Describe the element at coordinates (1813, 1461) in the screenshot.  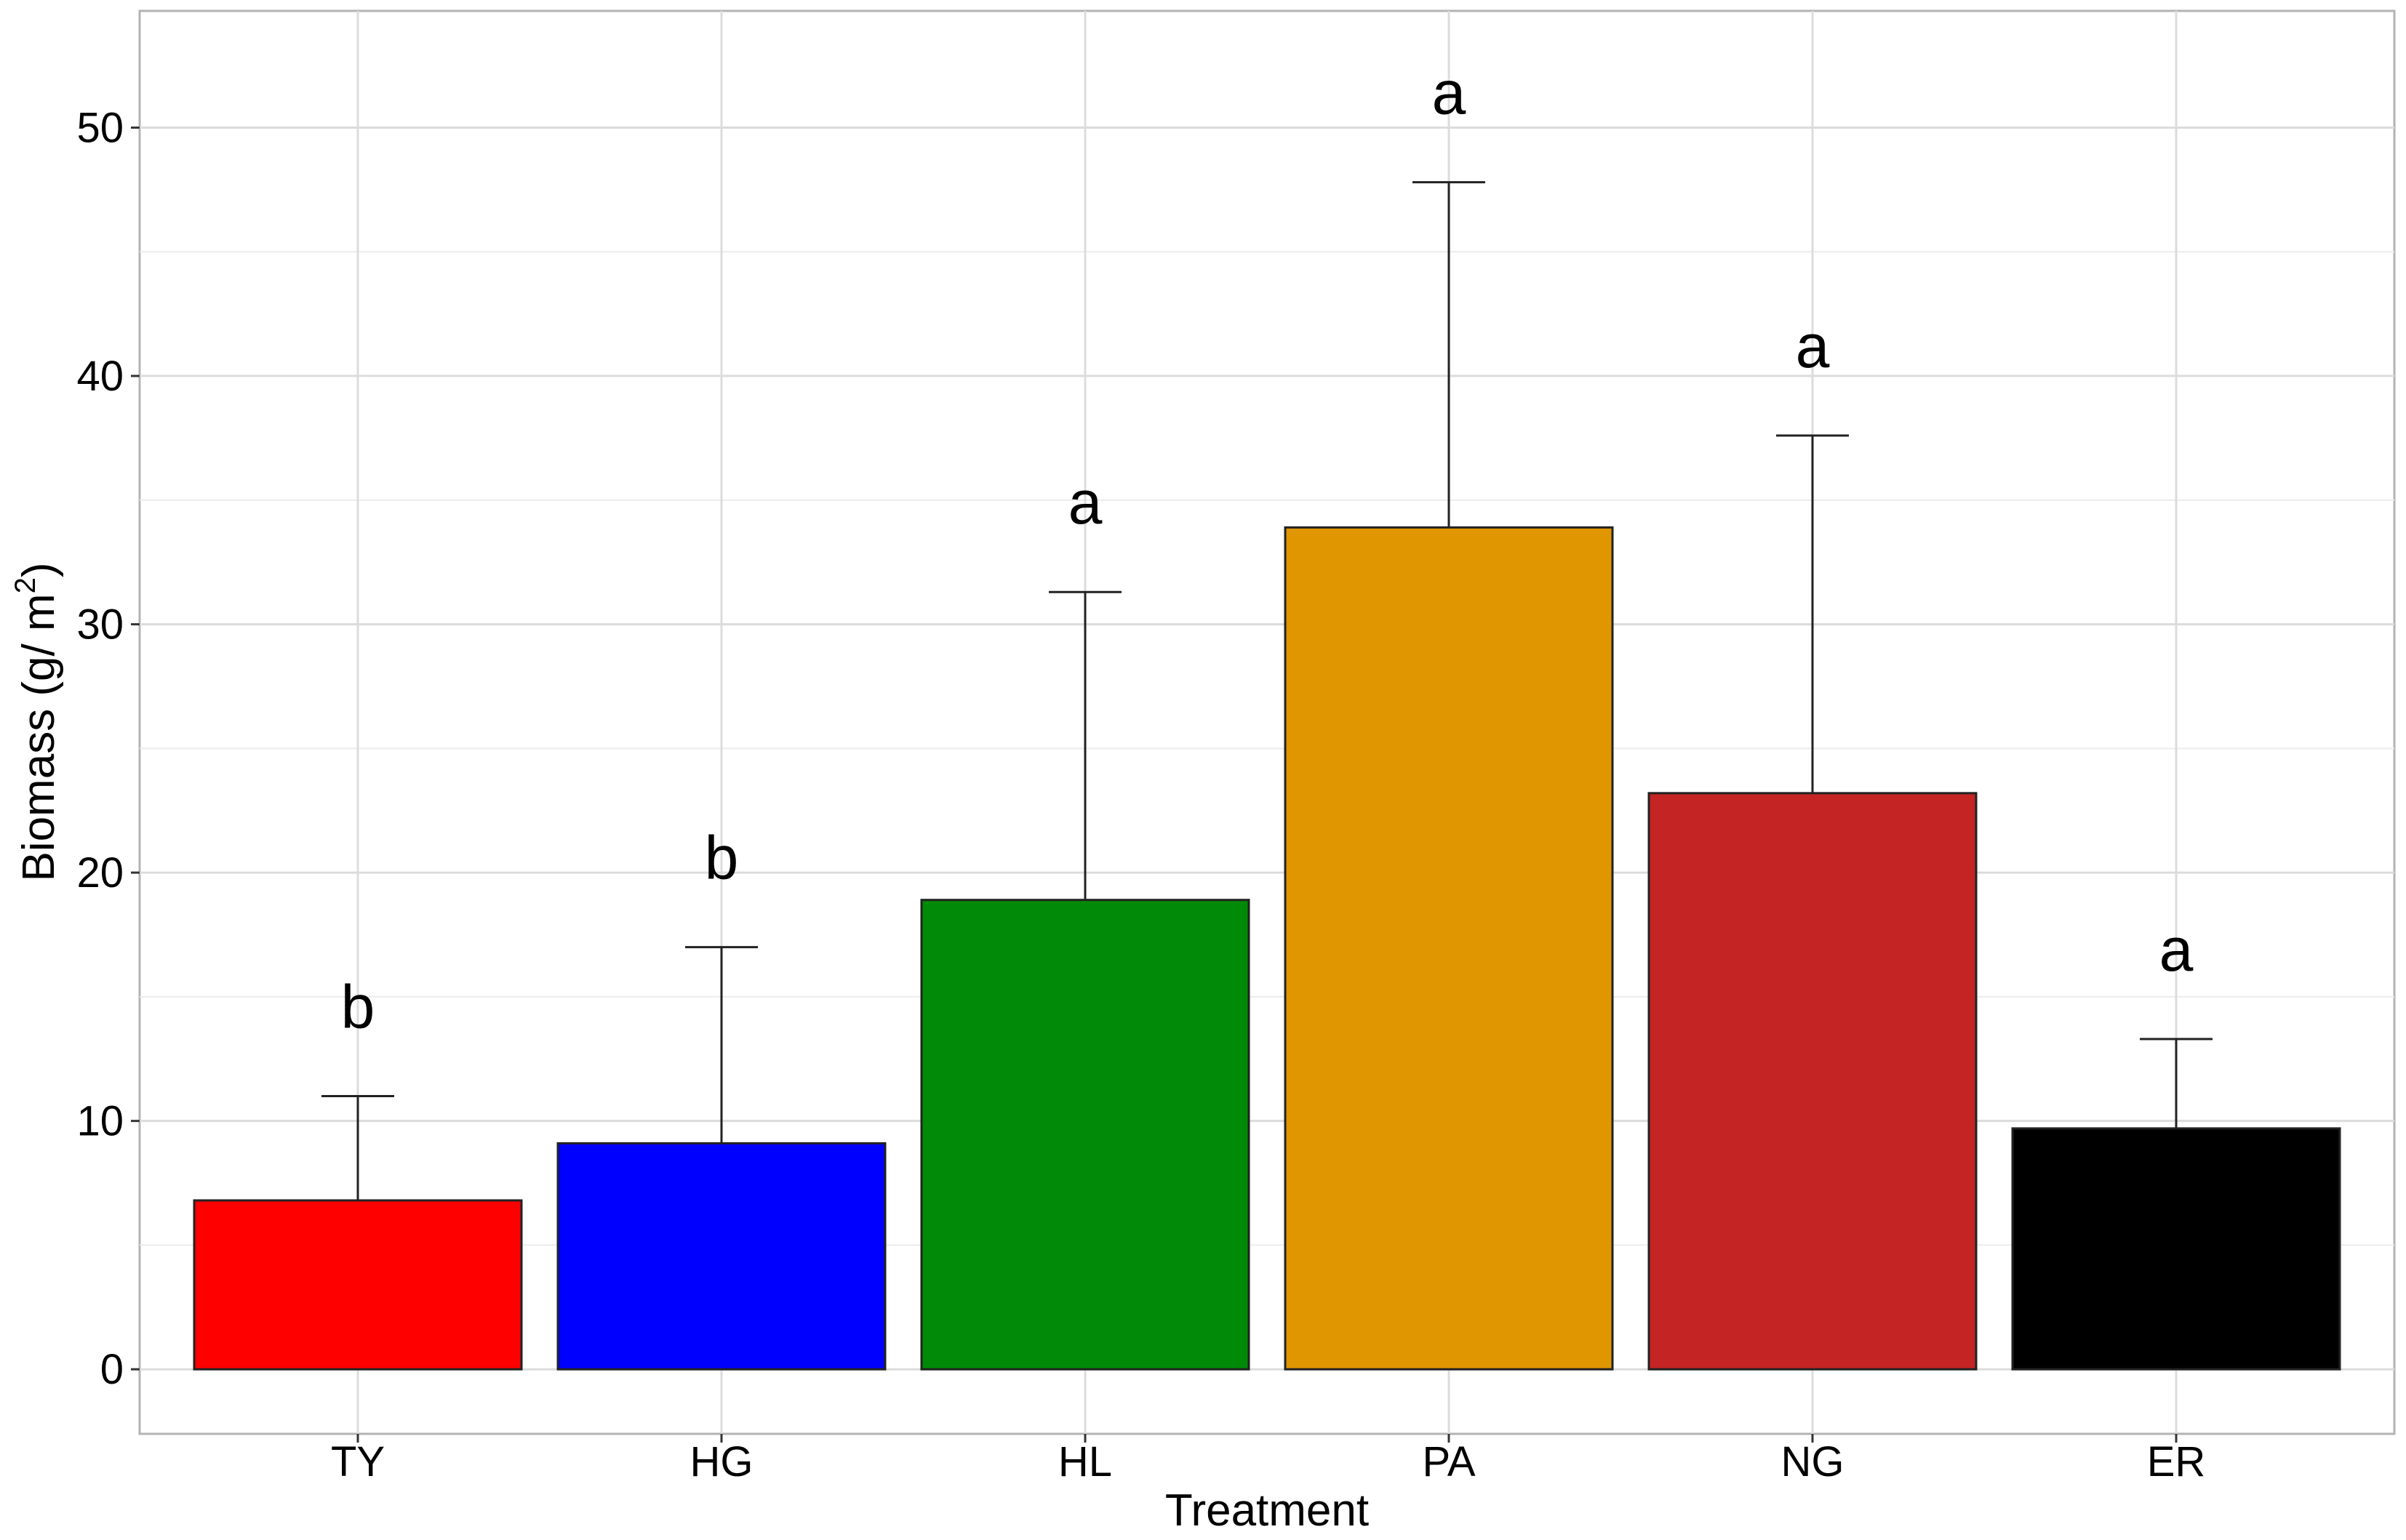
I see `x-tick-label: NG` at that location.